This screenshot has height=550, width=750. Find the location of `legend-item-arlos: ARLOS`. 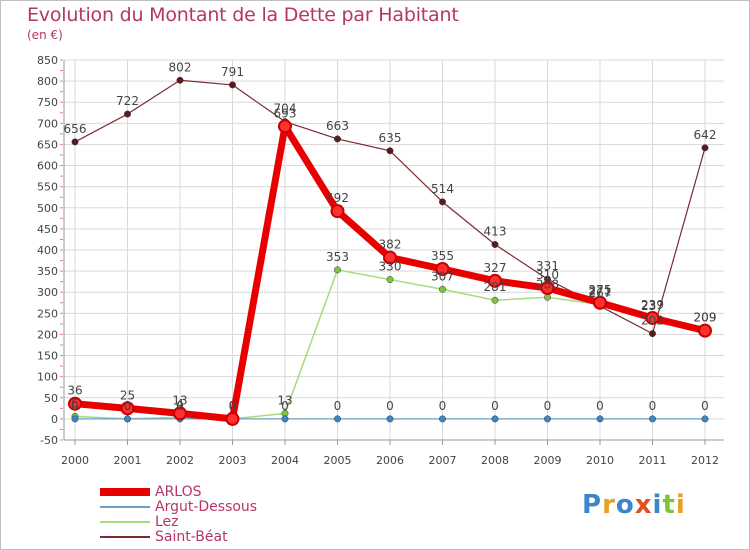

legend-item-arlos: ARLOS is located at coordinates (230, 492).